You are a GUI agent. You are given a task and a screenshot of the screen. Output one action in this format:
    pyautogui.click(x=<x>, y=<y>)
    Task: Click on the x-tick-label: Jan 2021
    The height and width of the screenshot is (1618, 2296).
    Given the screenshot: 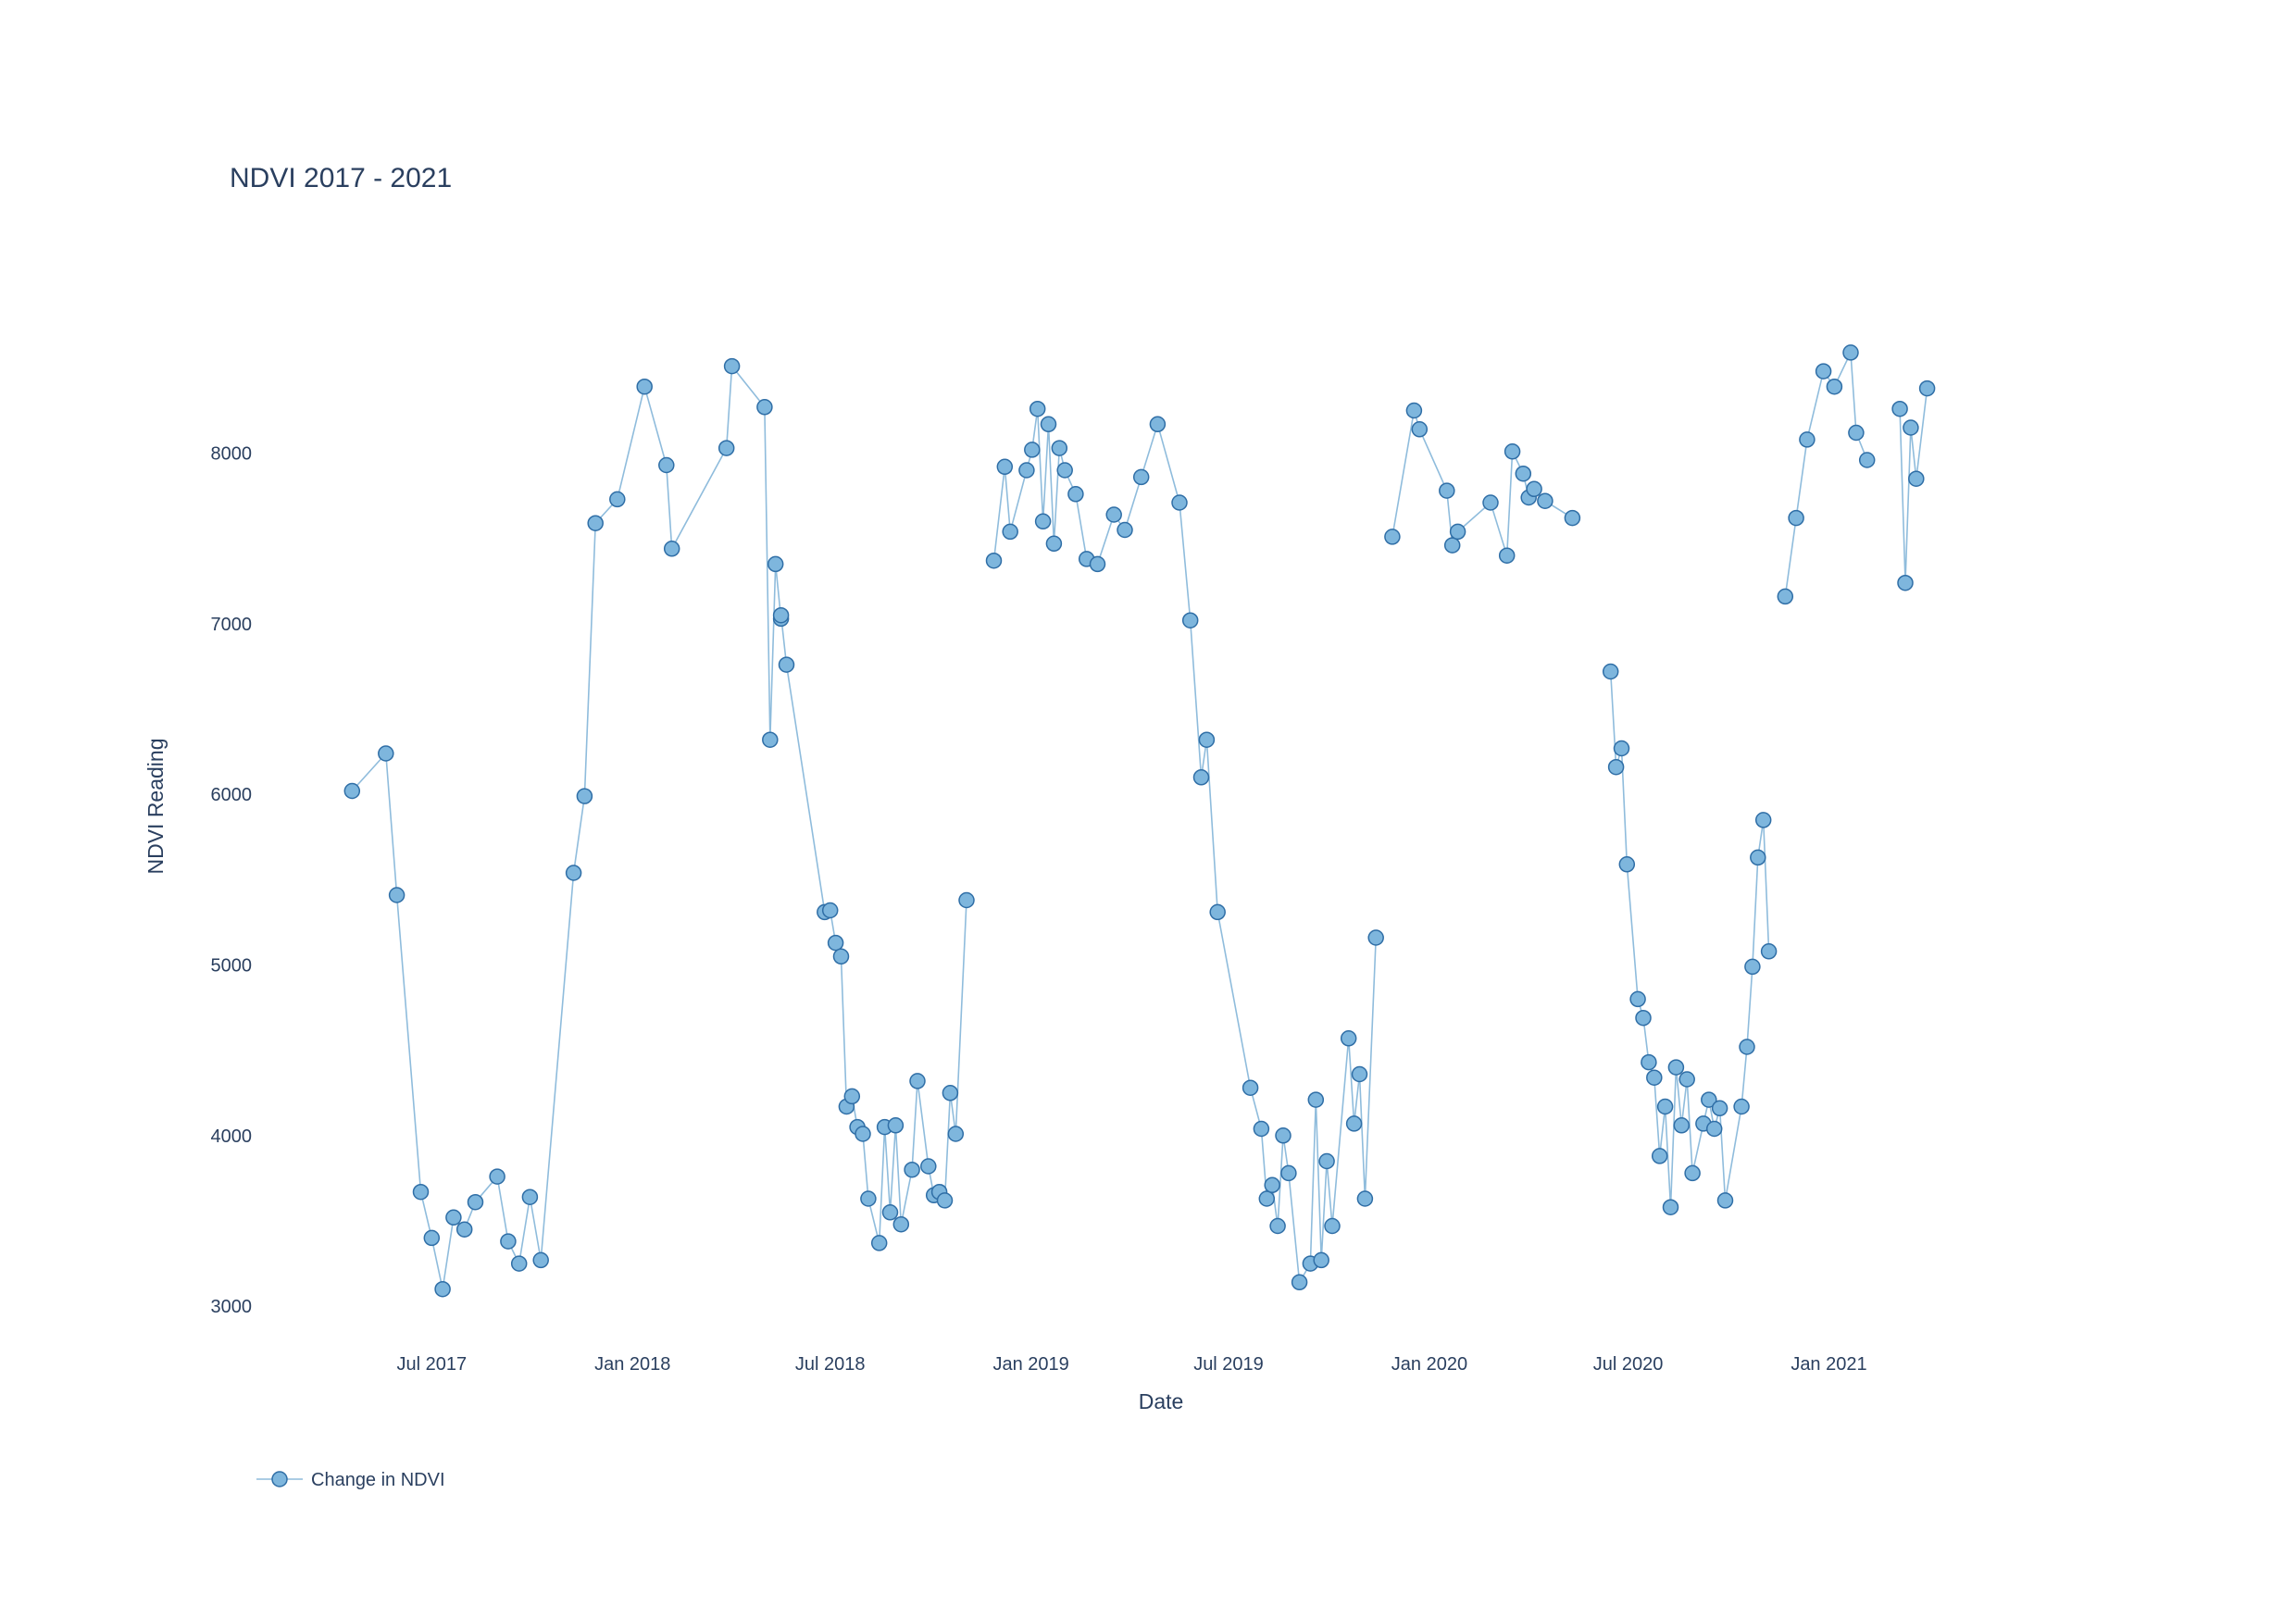 What is the action you would take?
    pyautogui.click(x=1828, y=1364)
    